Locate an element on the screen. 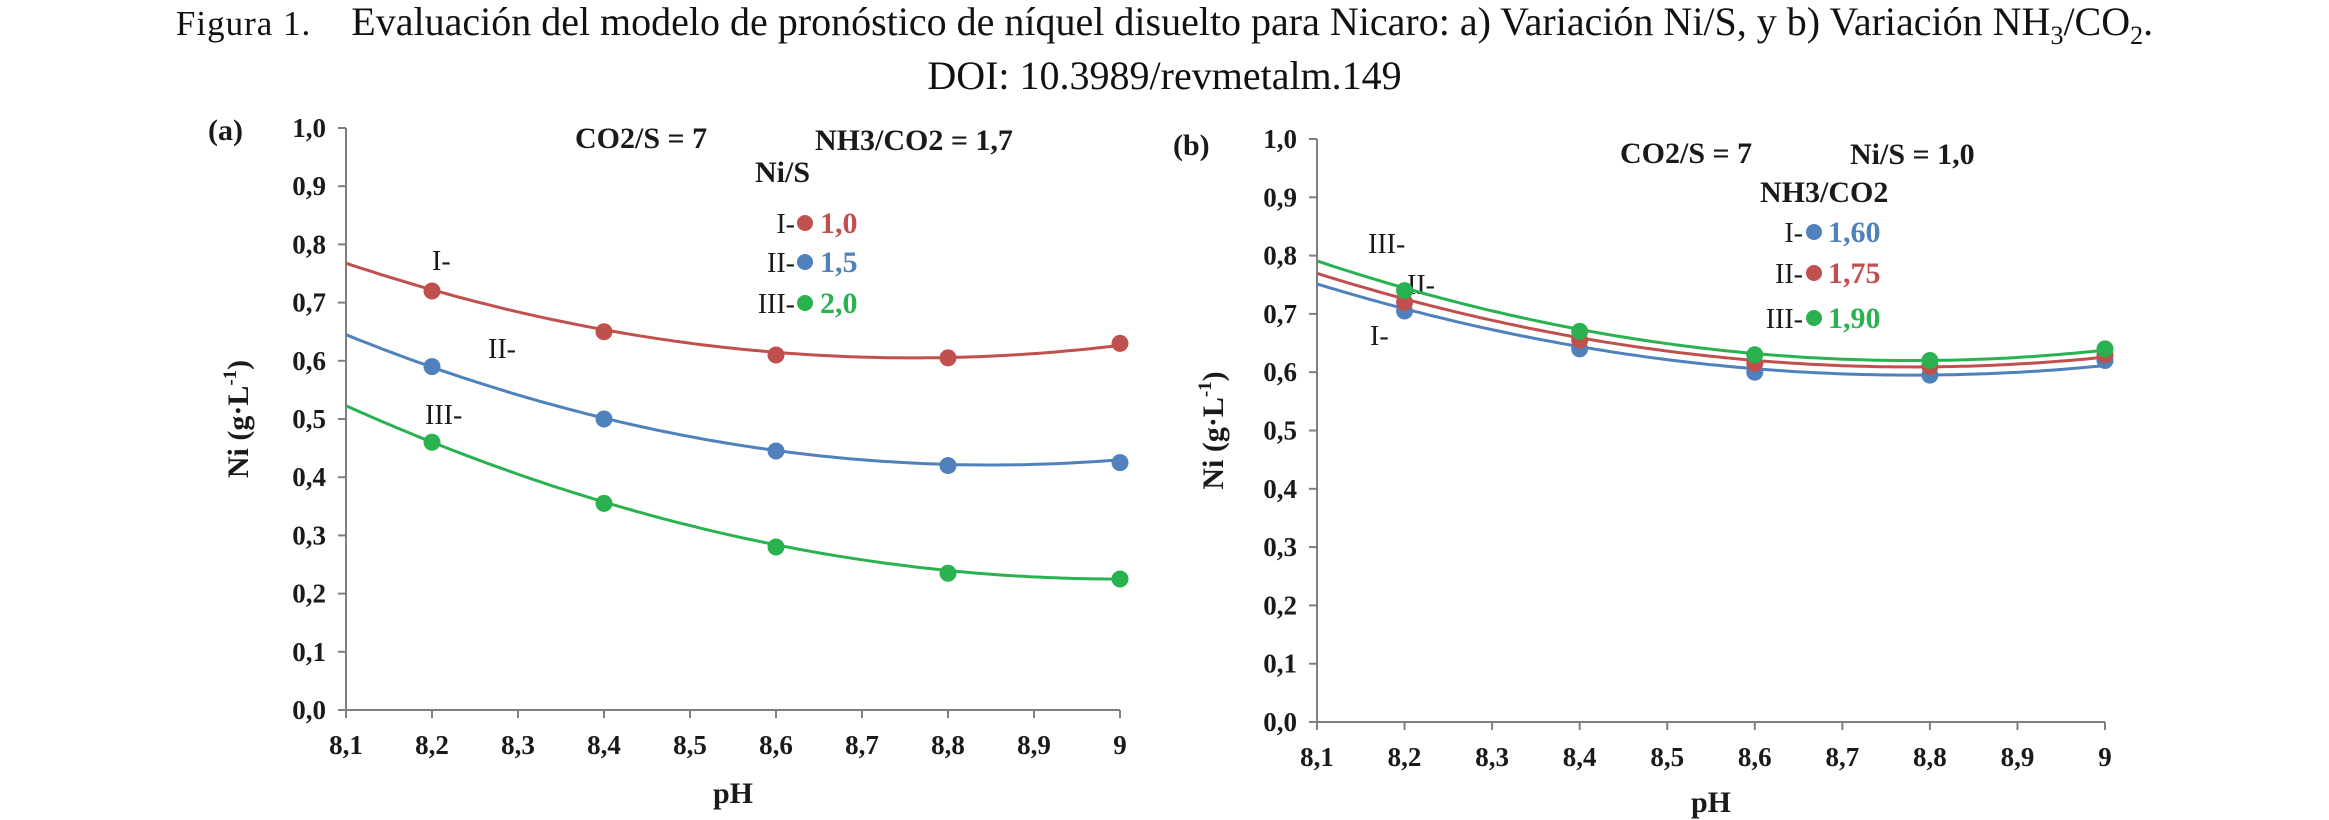 This screenshot has height=820, width=2329. figure-label: Figura 1. is located at coordinates (243, 23).